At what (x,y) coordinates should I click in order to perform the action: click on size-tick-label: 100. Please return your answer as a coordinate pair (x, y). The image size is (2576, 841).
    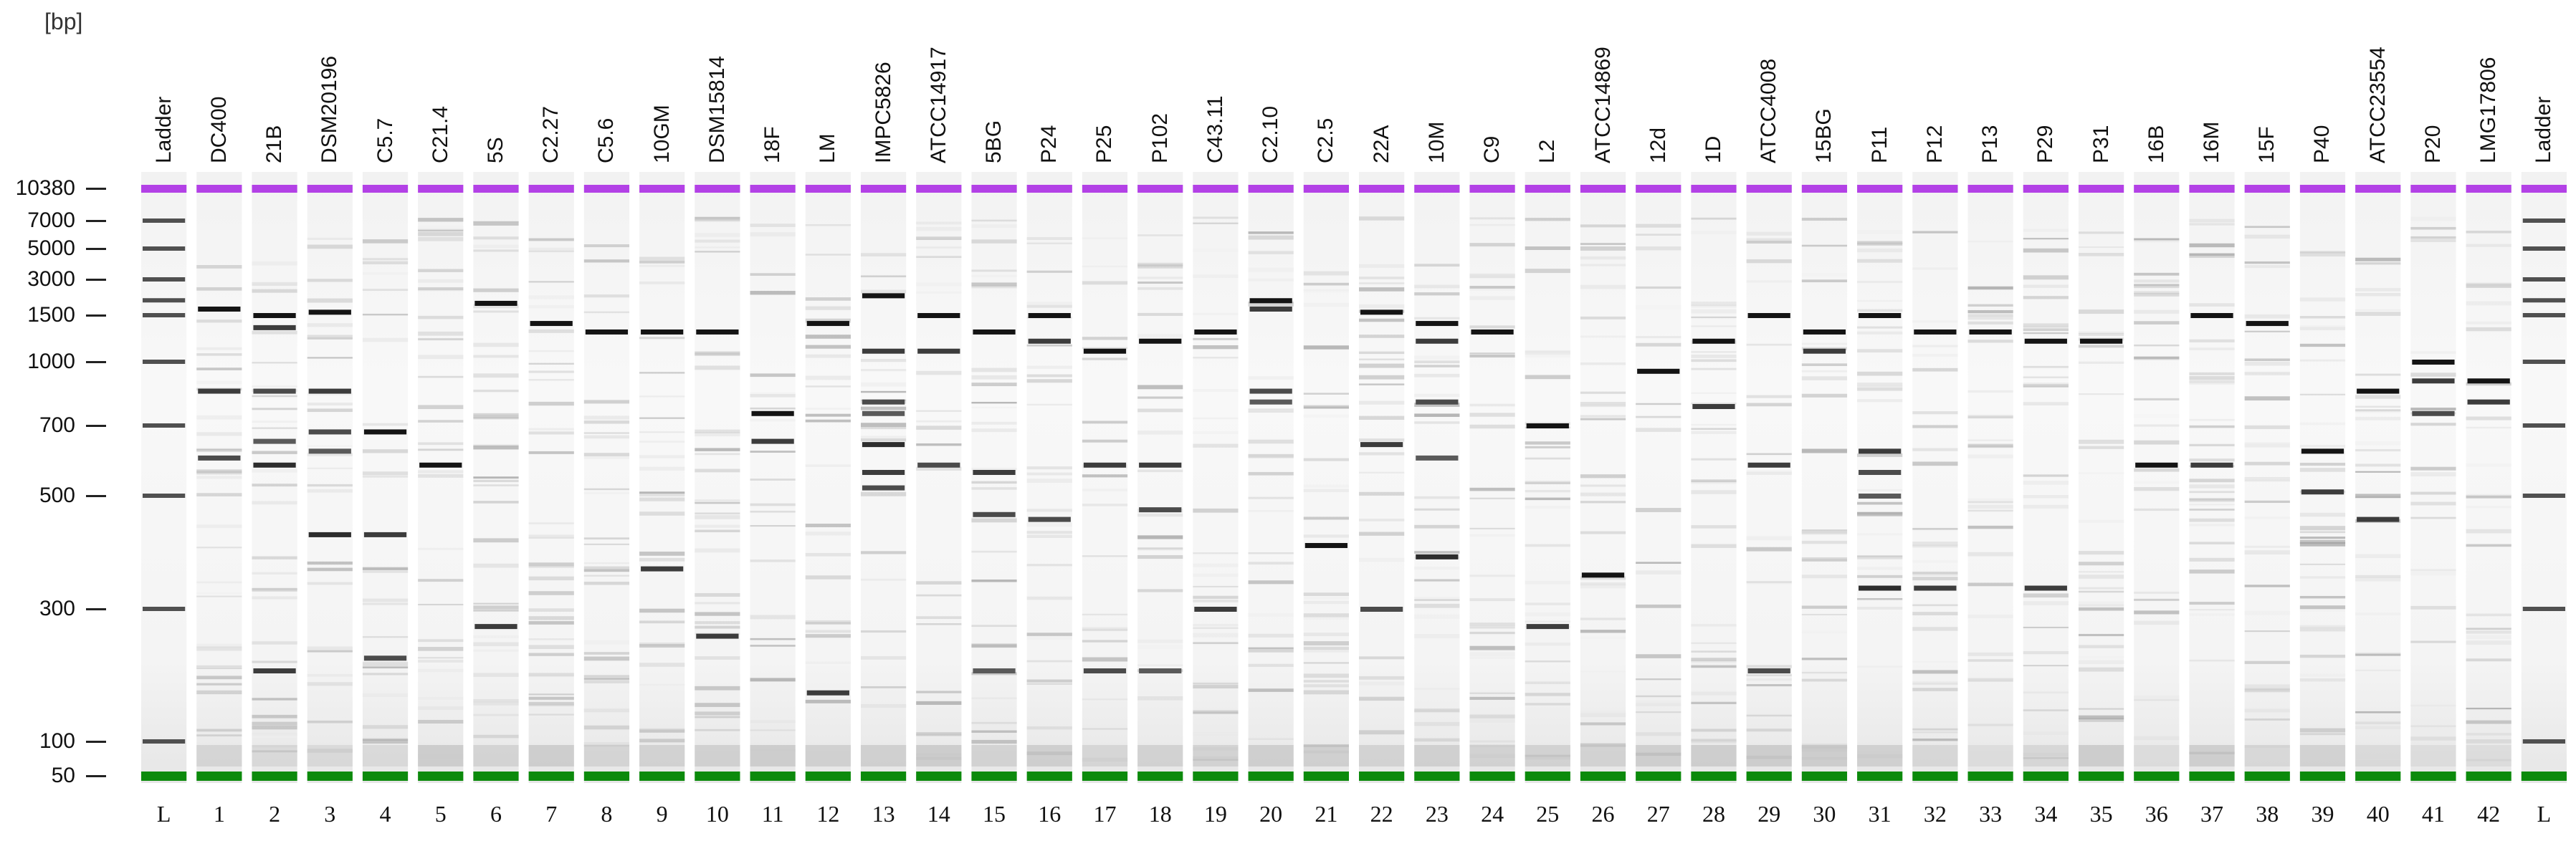
    Looking at the image, I should click on (57, 741).